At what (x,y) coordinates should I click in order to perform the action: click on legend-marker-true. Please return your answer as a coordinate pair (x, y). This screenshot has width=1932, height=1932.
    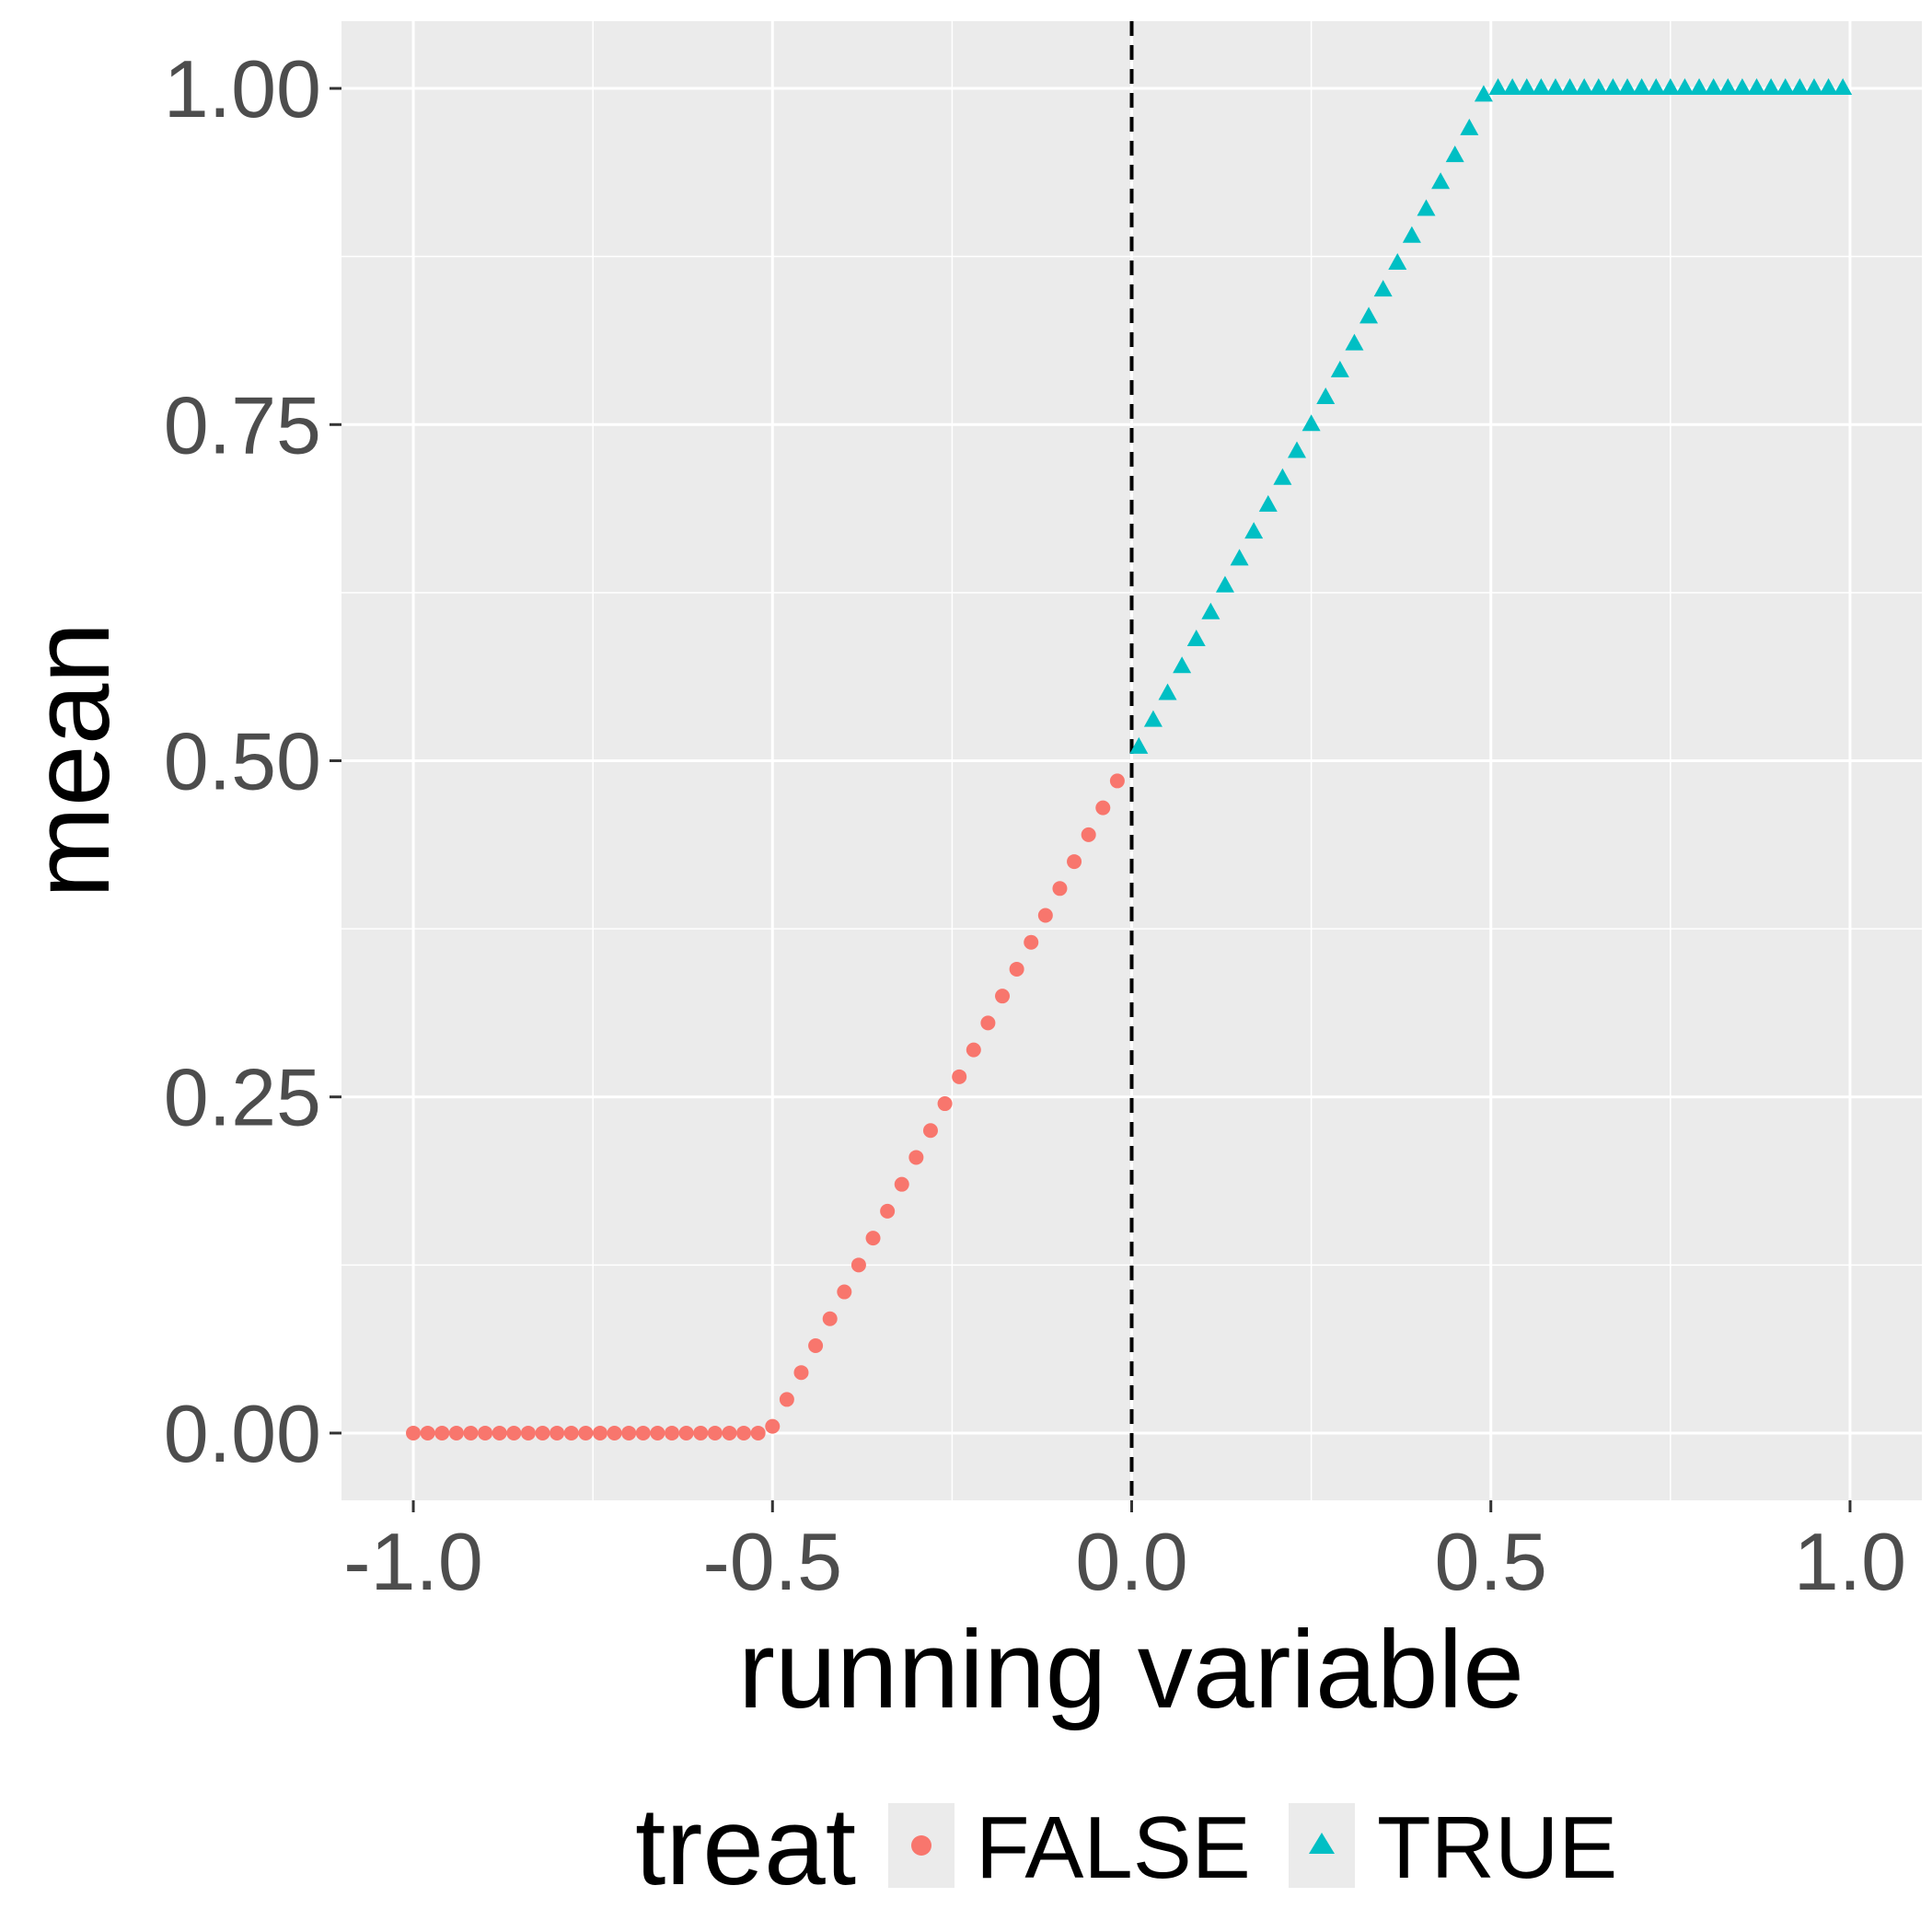
    Looking at the image, I should click on (1322, 1844).